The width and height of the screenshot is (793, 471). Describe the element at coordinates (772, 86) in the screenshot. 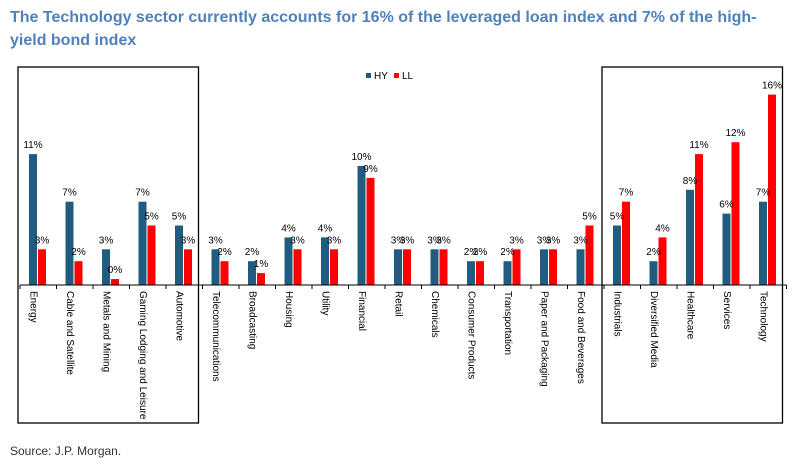

I see `data-label-ll-21: 16%` at that location.